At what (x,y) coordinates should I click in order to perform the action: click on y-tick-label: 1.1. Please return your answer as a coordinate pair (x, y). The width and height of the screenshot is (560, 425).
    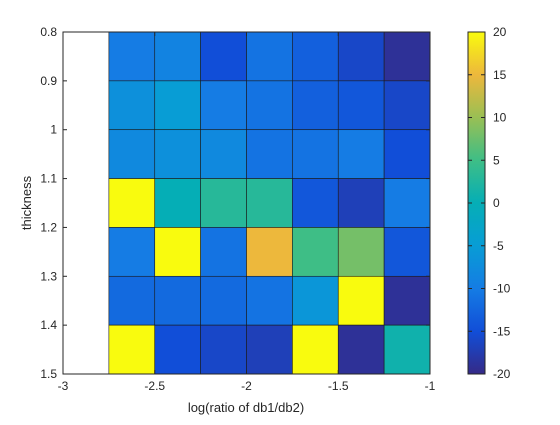
    Looking at the image, I should click on (48, 179).